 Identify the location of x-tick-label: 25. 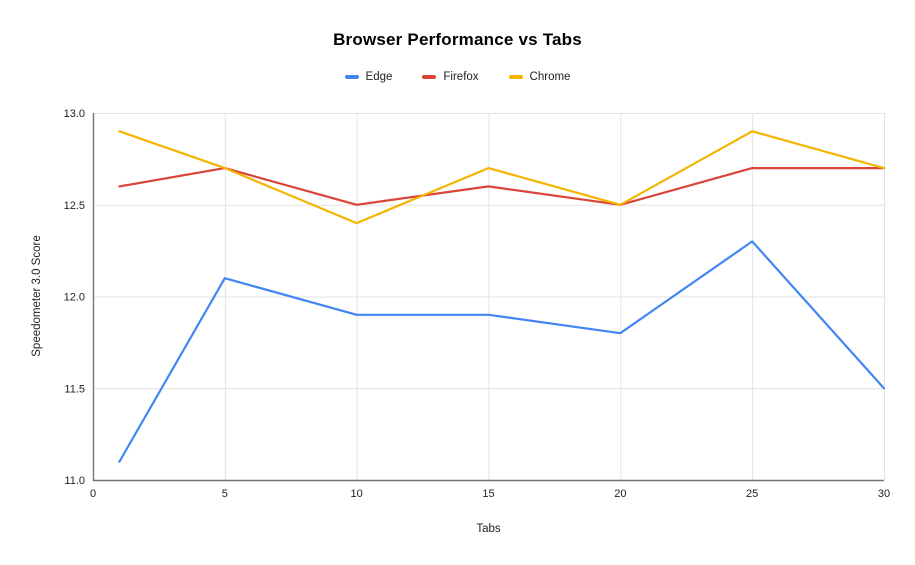
(752, 494).